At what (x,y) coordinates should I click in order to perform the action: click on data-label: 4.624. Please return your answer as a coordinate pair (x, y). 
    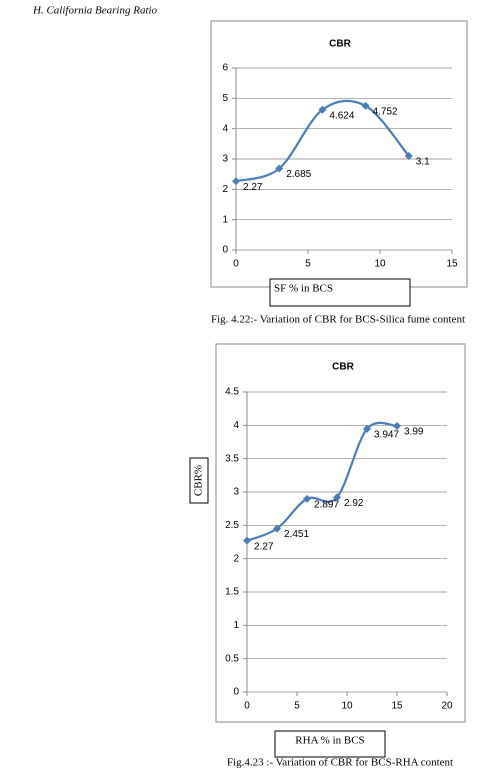
    Looking at the image, I should click on (341, 115).